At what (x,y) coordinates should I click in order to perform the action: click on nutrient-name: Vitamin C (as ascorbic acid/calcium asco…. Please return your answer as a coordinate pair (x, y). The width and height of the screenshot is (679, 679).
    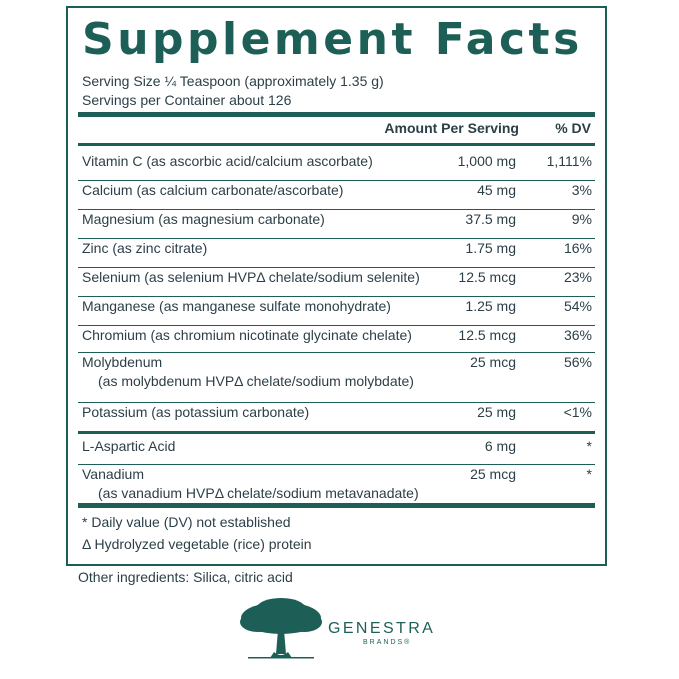
    Looking at the image, I should click on (227, 161).